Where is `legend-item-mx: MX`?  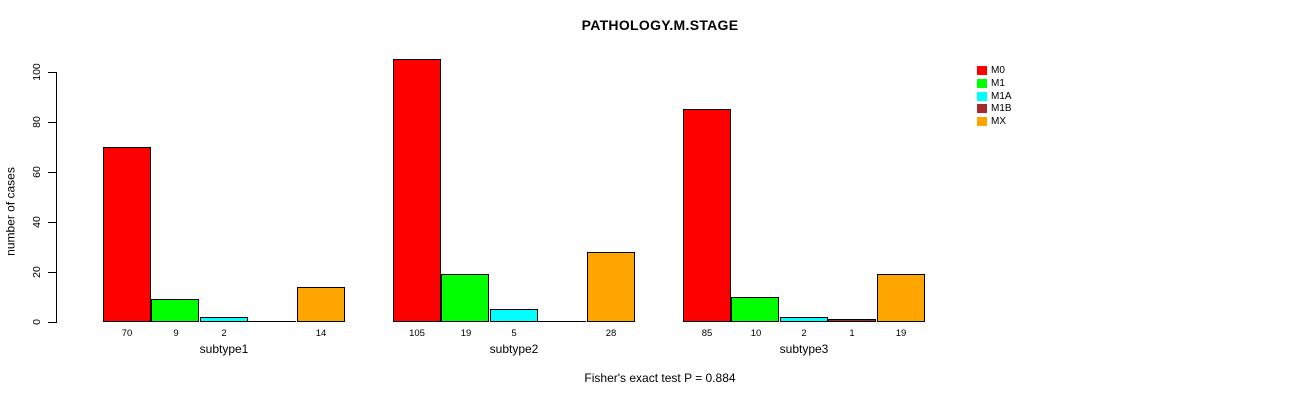
legend-item-mx: MX is located at coordinates (991, 121).